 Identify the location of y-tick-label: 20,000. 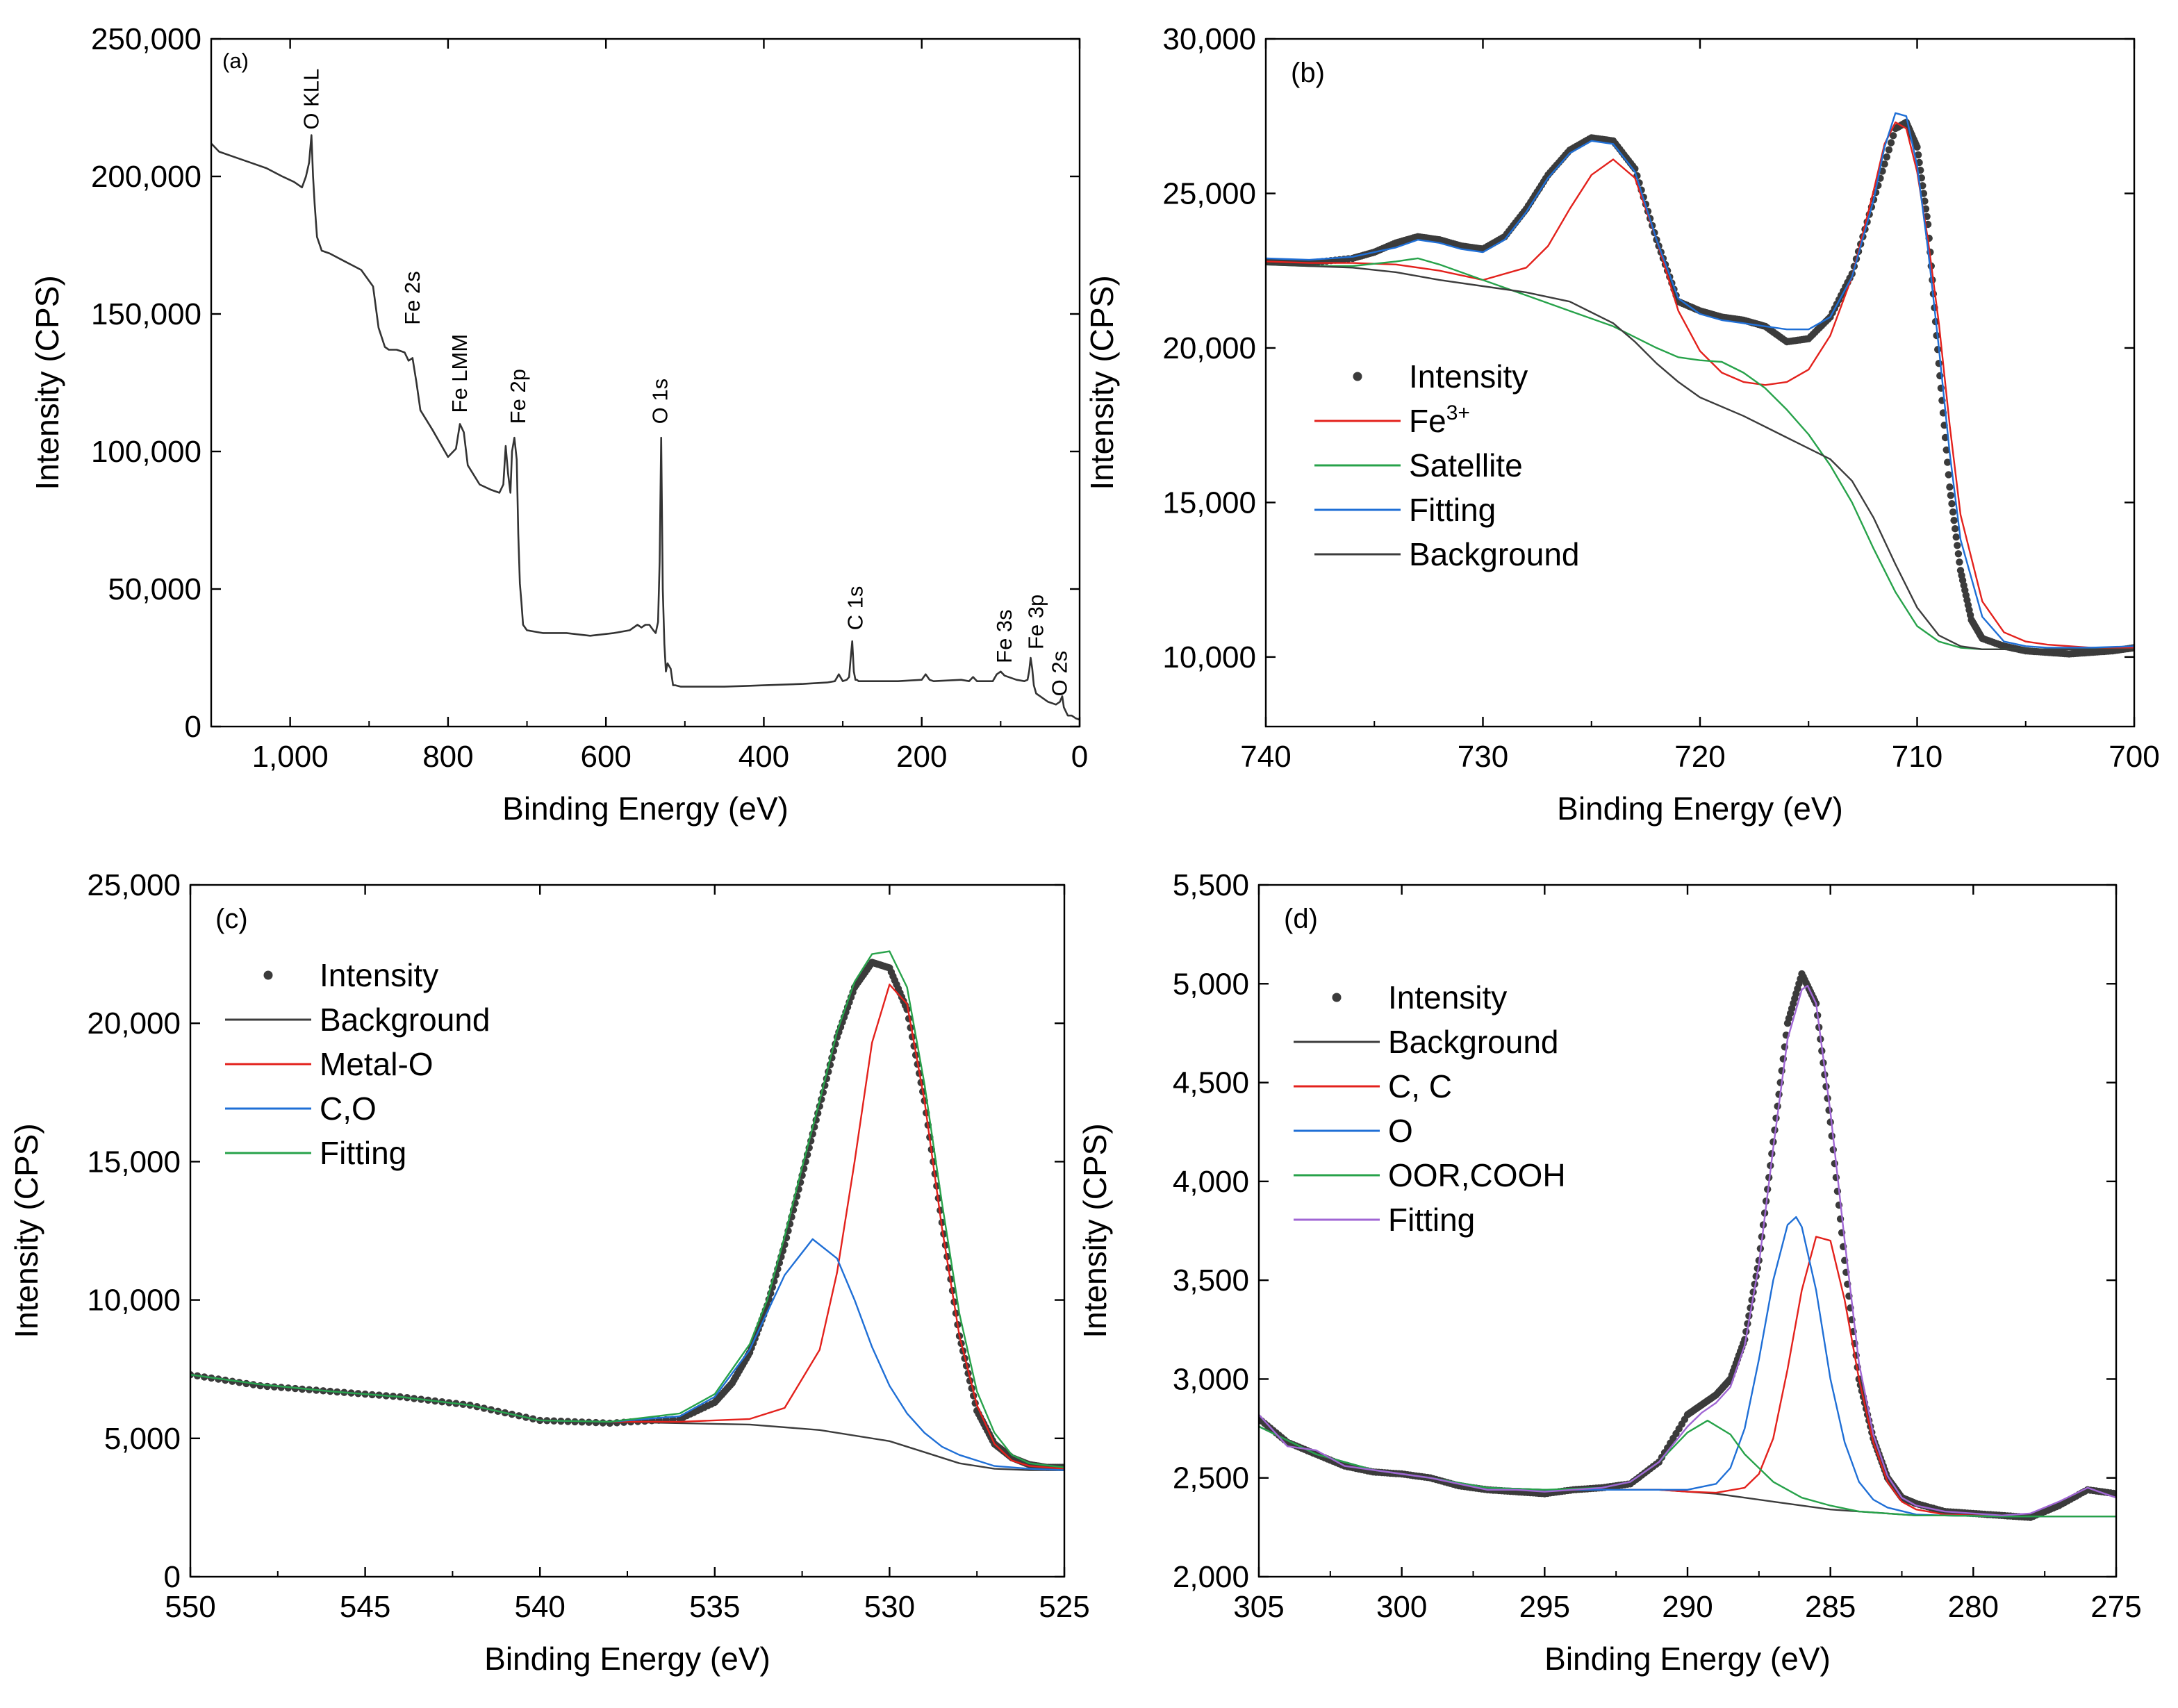
(134, 1023).